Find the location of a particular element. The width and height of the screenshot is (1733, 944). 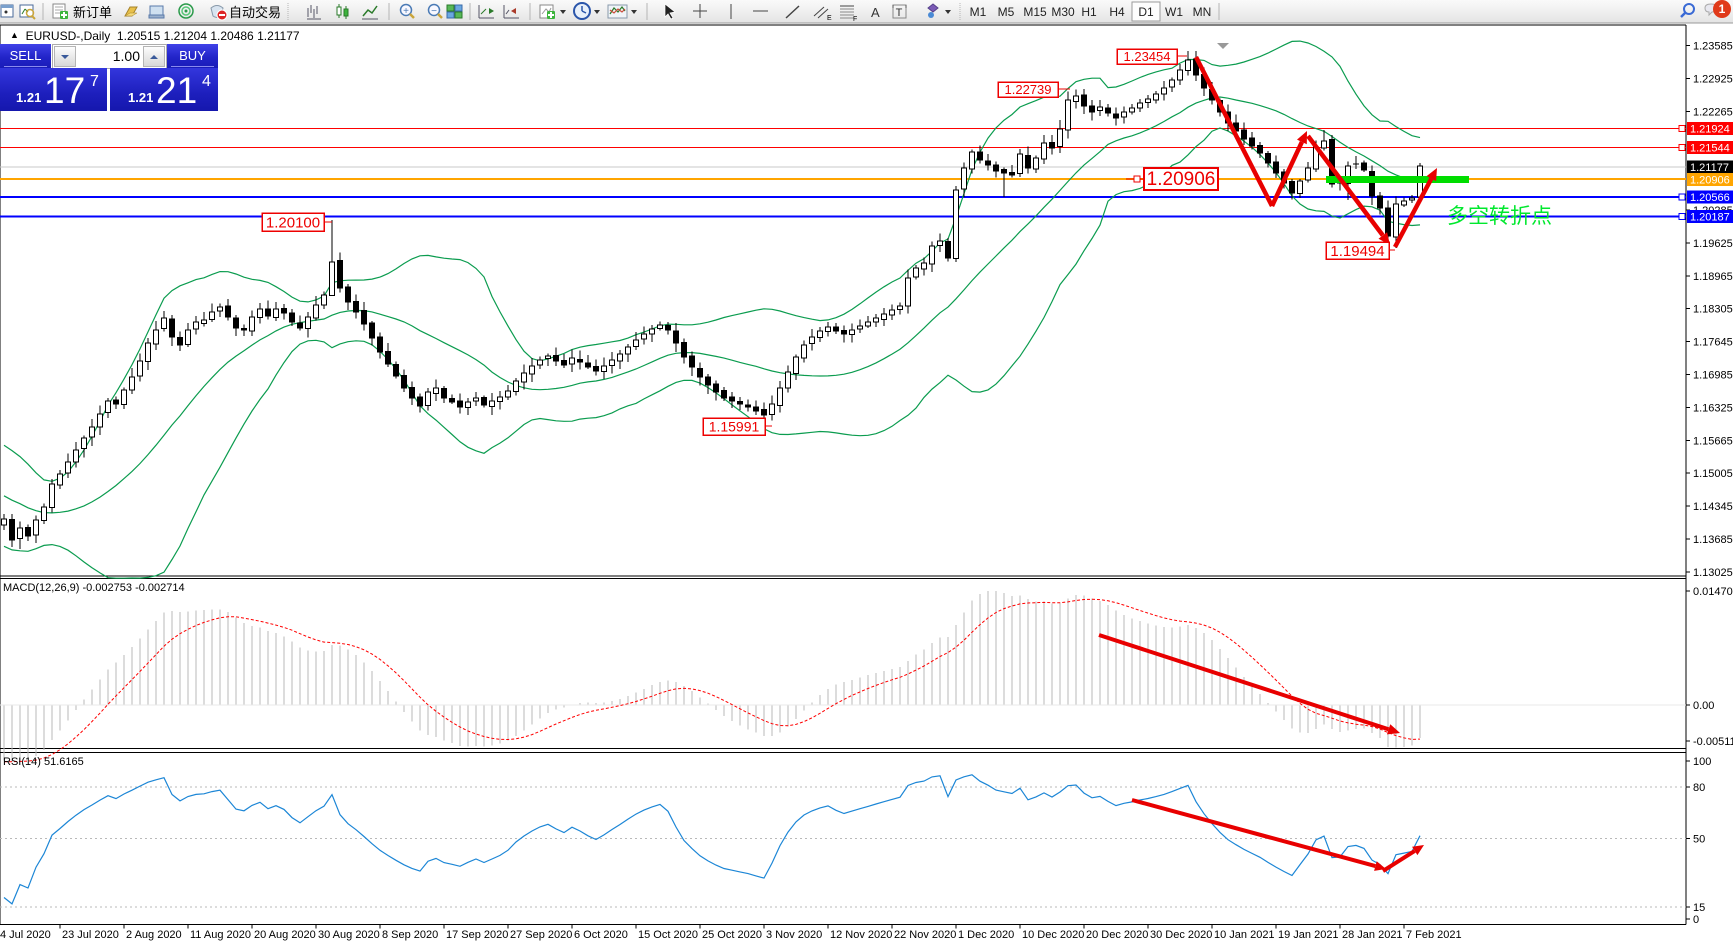

svg-text: 1.21544 is located at coordinates (1710, 149).